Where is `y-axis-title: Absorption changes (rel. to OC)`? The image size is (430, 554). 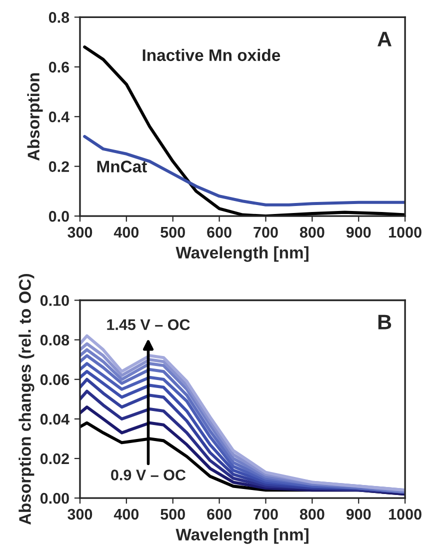
y-axis-title: Absorption changes (rel. to OC) is located at coordinates (26, 399).